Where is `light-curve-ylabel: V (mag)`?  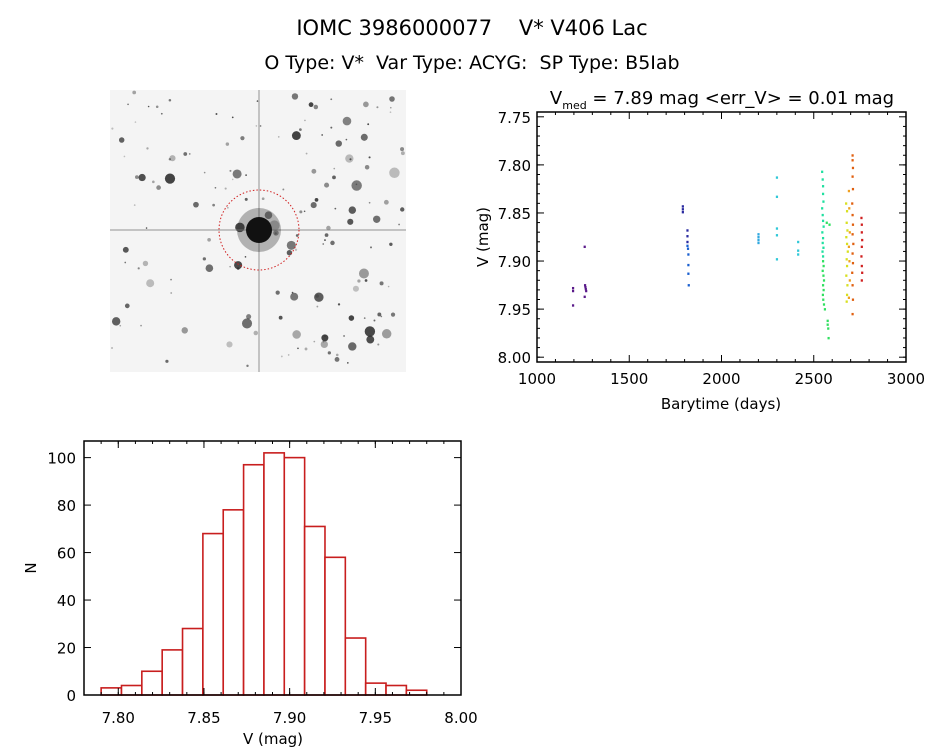
light-curve-ylabel: V (mag) is located at coordinates (483, 237).